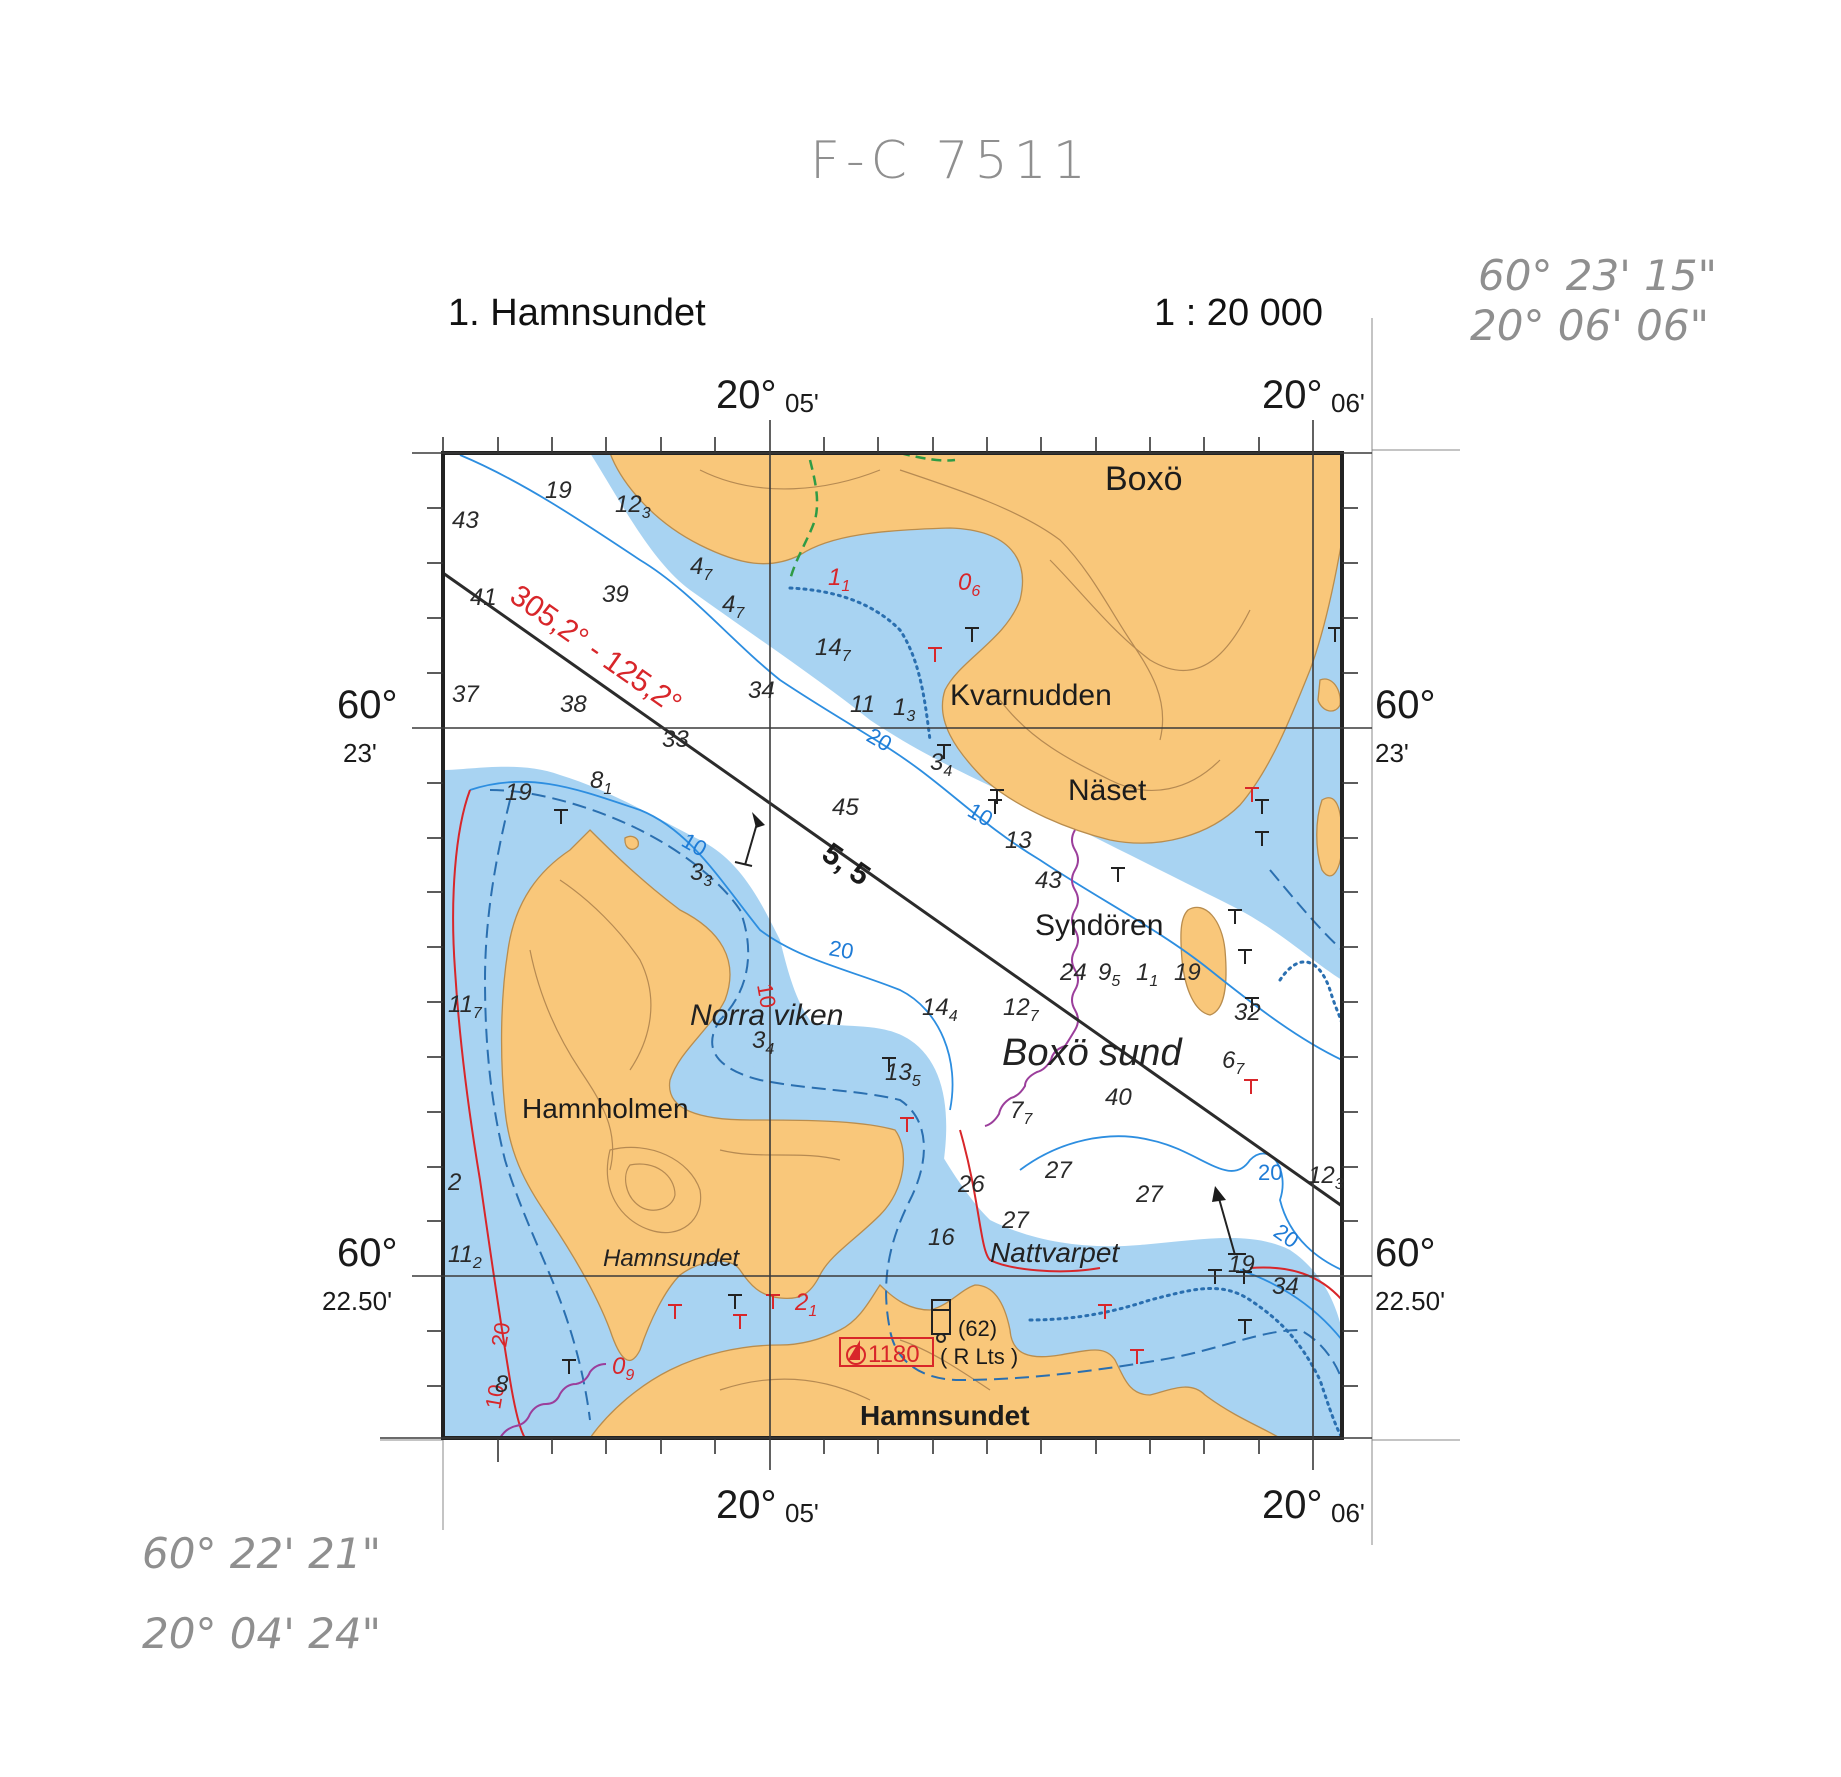  I want to click on place-hamnholmen: Hamnholmen, so click(605, 1108).